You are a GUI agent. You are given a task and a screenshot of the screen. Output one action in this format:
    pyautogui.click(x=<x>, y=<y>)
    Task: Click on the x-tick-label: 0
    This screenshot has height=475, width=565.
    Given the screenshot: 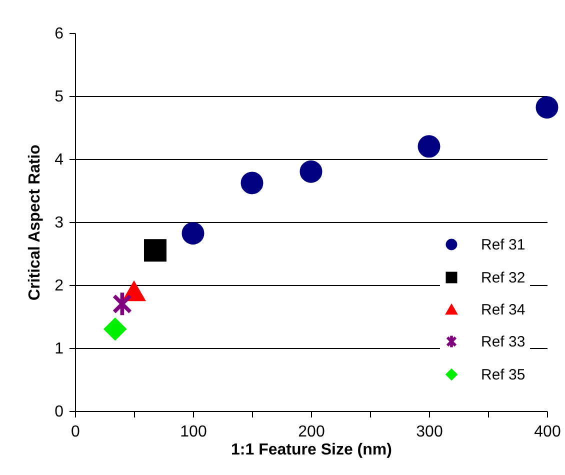 What is the action you would take?
    pyautogui.click(x=75, y=432)
    